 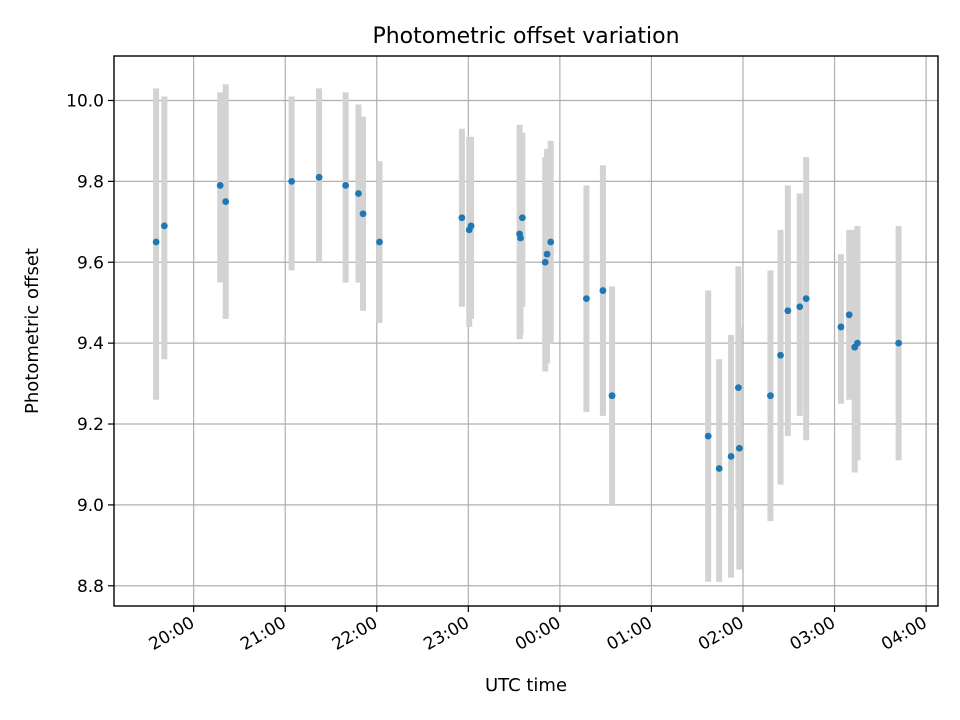 I want to click on y-tick-label: 9.0, so click(x=90, y=506).